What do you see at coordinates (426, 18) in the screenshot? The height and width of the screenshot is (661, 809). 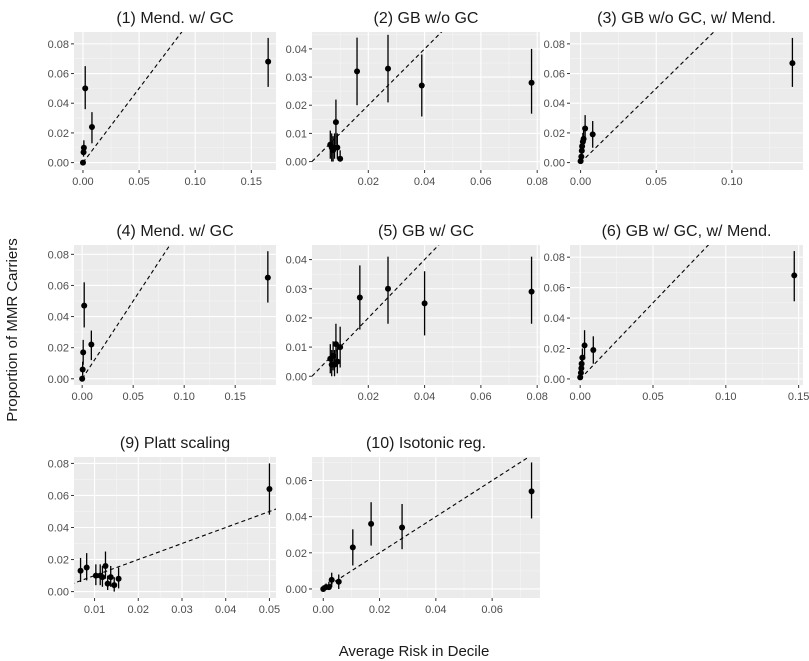 I see `panel-title: (2) GB w/o GC` at bounding box center [426, 18].